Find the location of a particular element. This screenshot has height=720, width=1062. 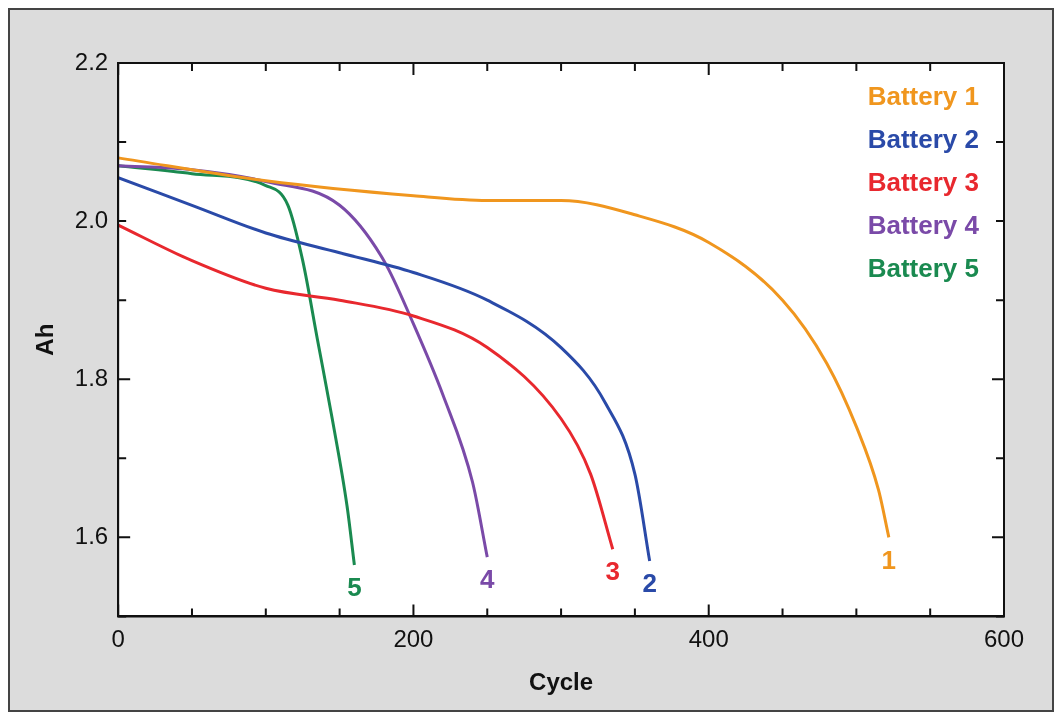

x-tick-label: 600 is located at coordinates (1004, 639).